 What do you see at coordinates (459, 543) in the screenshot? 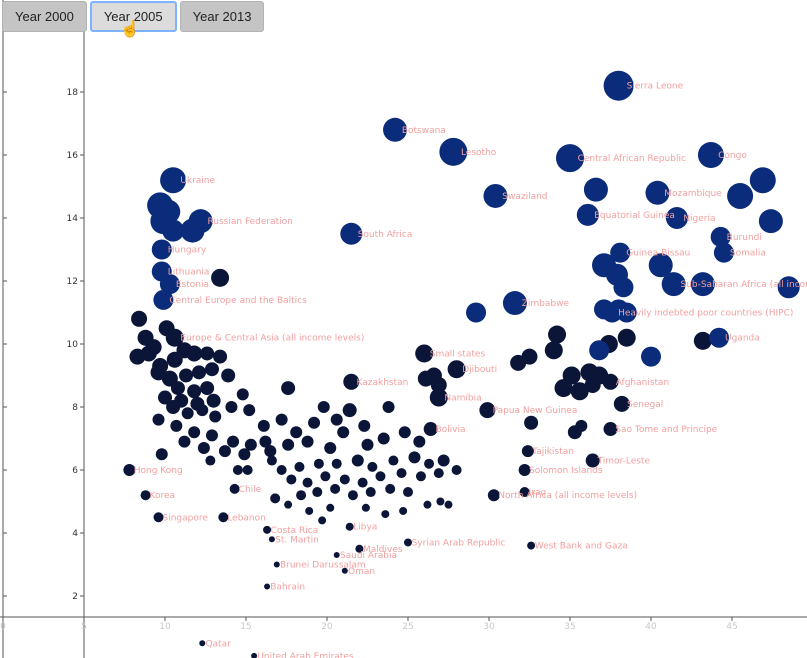
I see `country-label: Syrian Arab Republic` at bounding box center [459, 543].